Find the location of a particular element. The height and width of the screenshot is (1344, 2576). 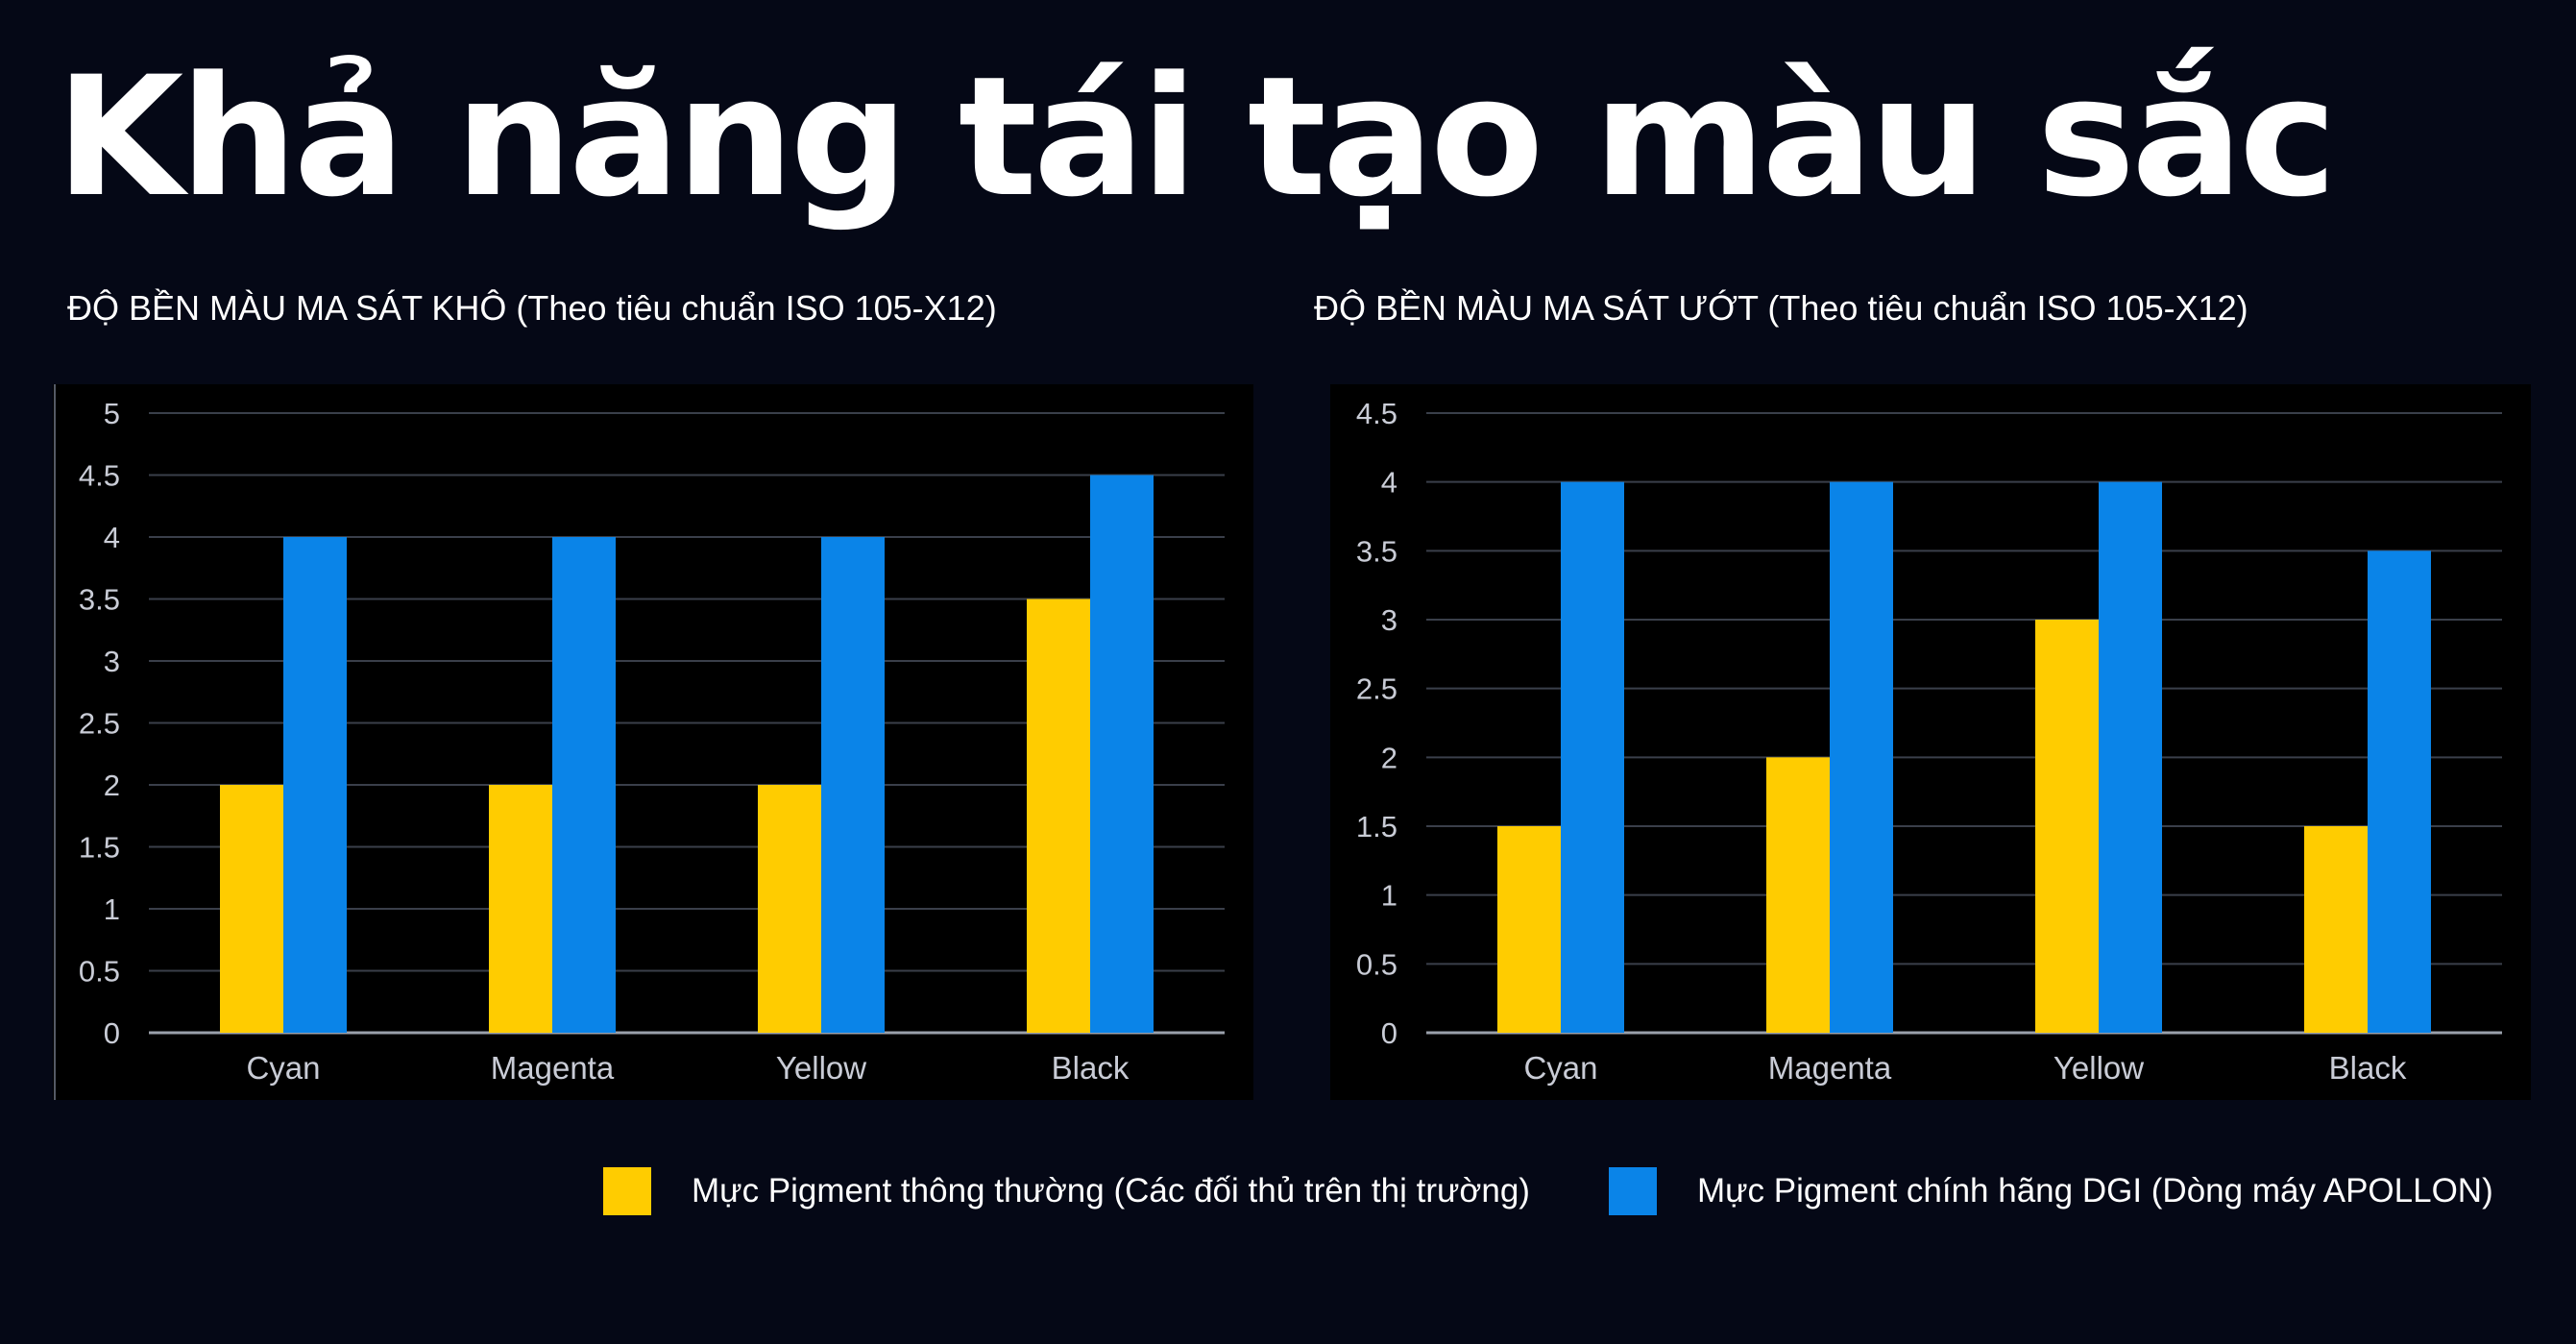

y-tick-label: 5 is located at coordinates (112, 413).